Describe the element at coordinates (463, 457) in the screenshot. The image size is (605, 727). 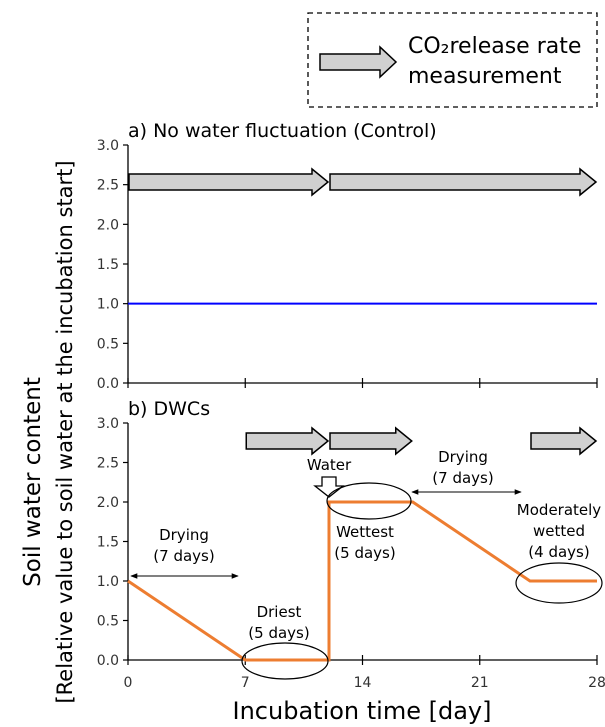
I see `drying-2-label: Drying` at that location.